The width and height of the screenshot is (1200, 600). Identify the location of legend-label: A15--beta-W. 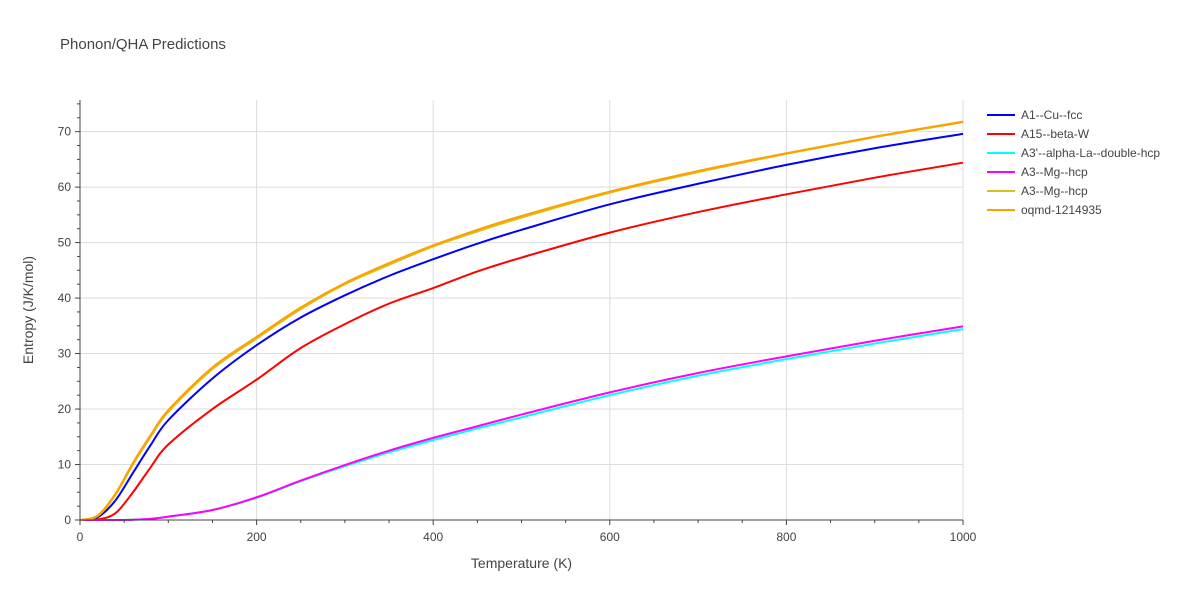
(1055, 134).